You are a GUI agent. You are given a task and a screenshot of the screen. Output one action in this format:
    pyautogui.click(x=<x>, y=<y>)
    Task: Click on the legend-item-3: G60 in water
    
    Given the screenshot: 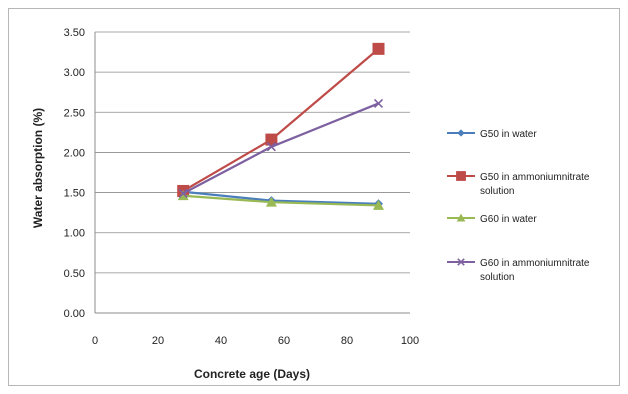 What is the action you would take?
    pyautogui.click(x=492, y=219)
    